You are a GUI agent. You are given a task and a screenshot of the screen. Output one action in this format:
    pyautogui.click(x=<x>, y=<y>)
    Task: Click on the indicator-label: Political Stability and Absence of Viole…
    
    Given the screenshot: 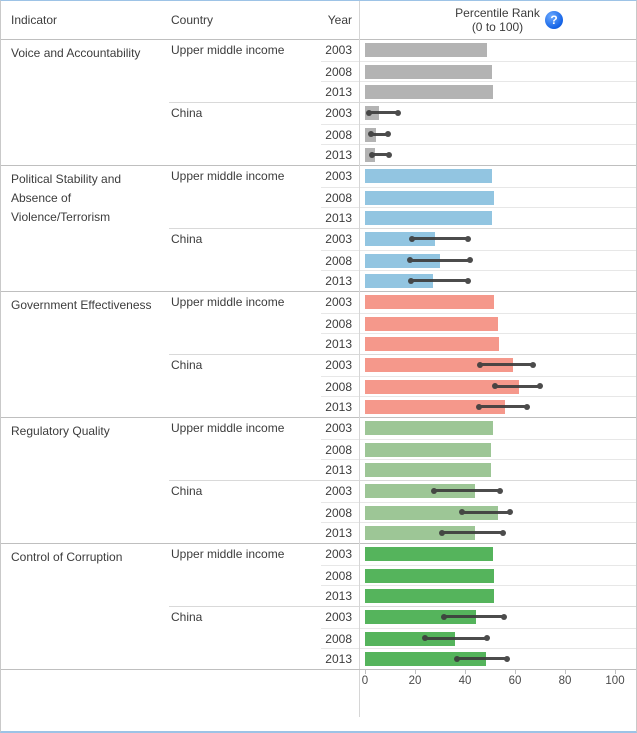 What is the action you would take?
    pyautogui.click(x=66, y=198)
    